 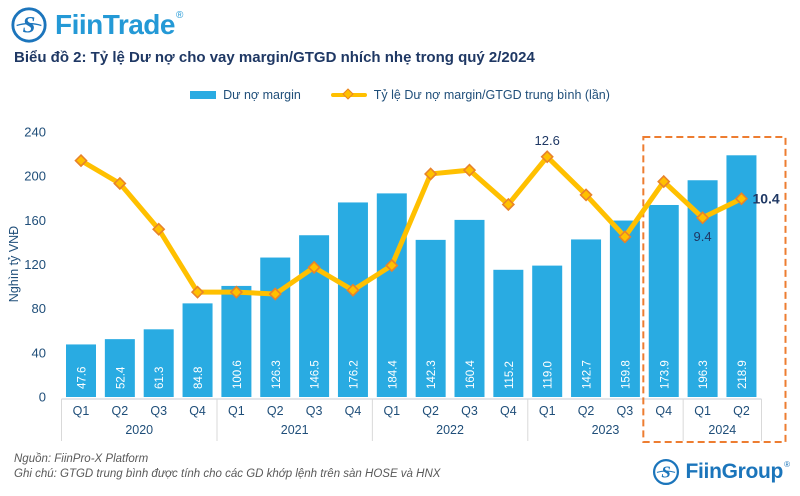 I want to click on bar-value-label: 47.6, so click(x=83, y=378).